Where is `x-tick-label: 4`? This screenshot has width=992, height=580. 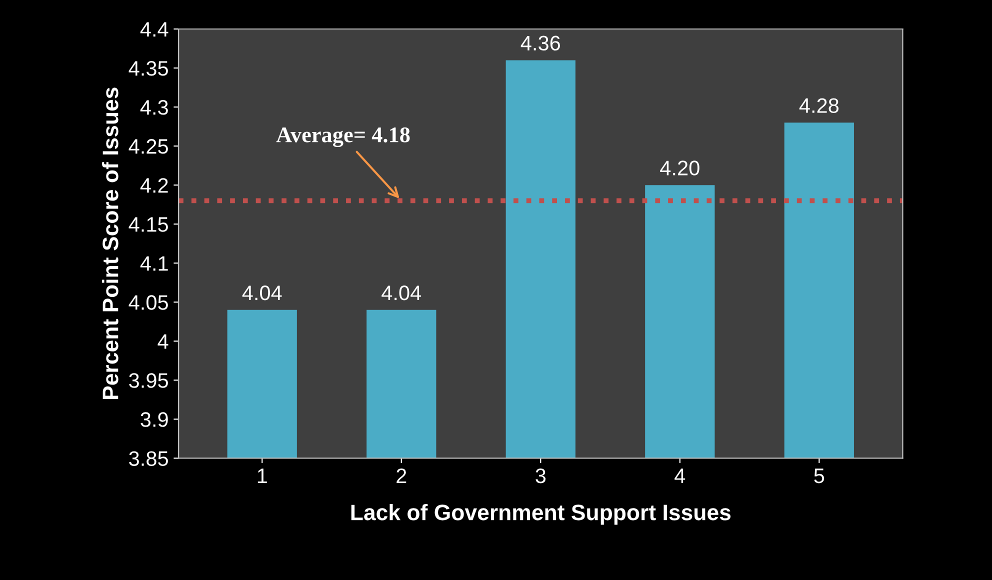 x-tick-label: 4 is located at coordinates (680, 476).